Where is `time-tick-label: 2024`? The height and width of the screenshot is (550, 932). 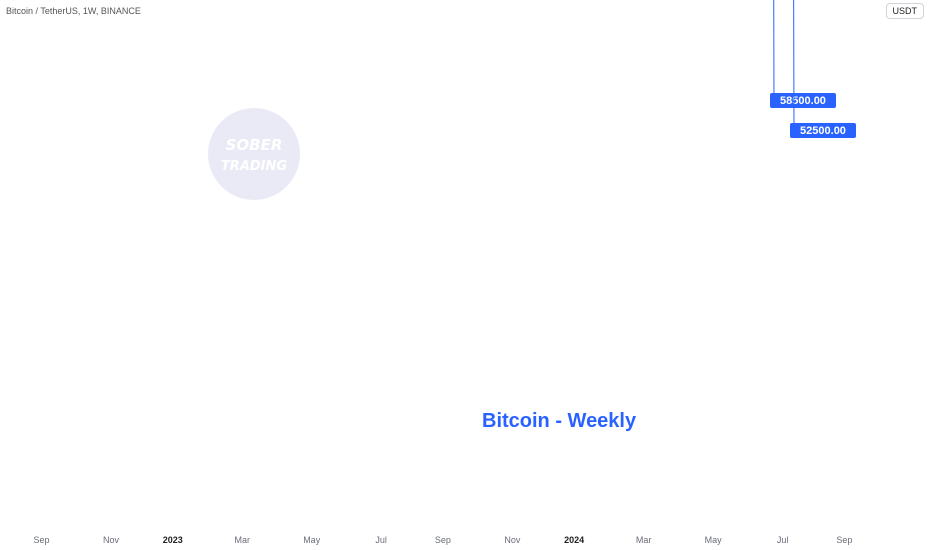
time-tick-label: 2024 is located at coordinates (574, 540).